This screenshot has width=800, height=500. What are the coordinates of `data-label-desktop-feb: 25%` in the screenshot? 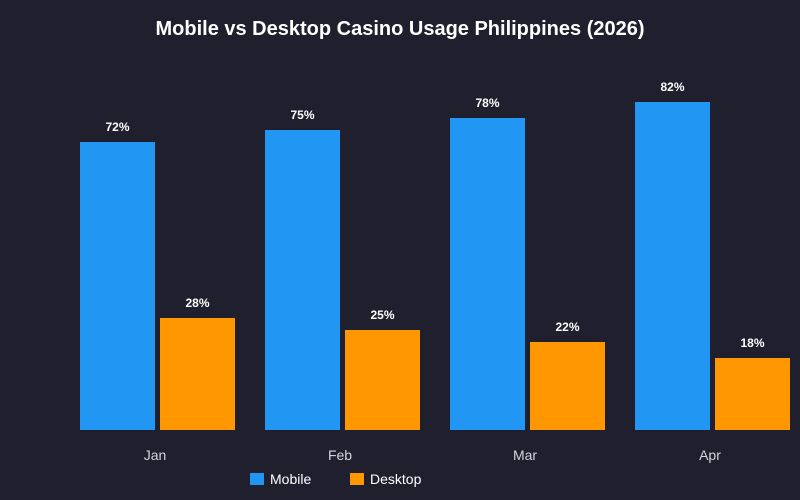 It's located at (382, 315).